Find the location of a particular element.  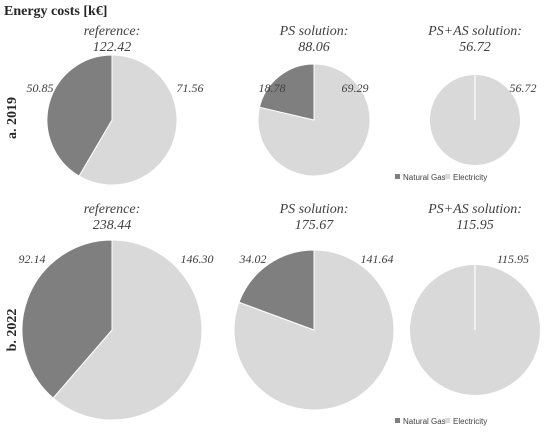

pie-total: 175.67 is located at coordinates (315, 225).